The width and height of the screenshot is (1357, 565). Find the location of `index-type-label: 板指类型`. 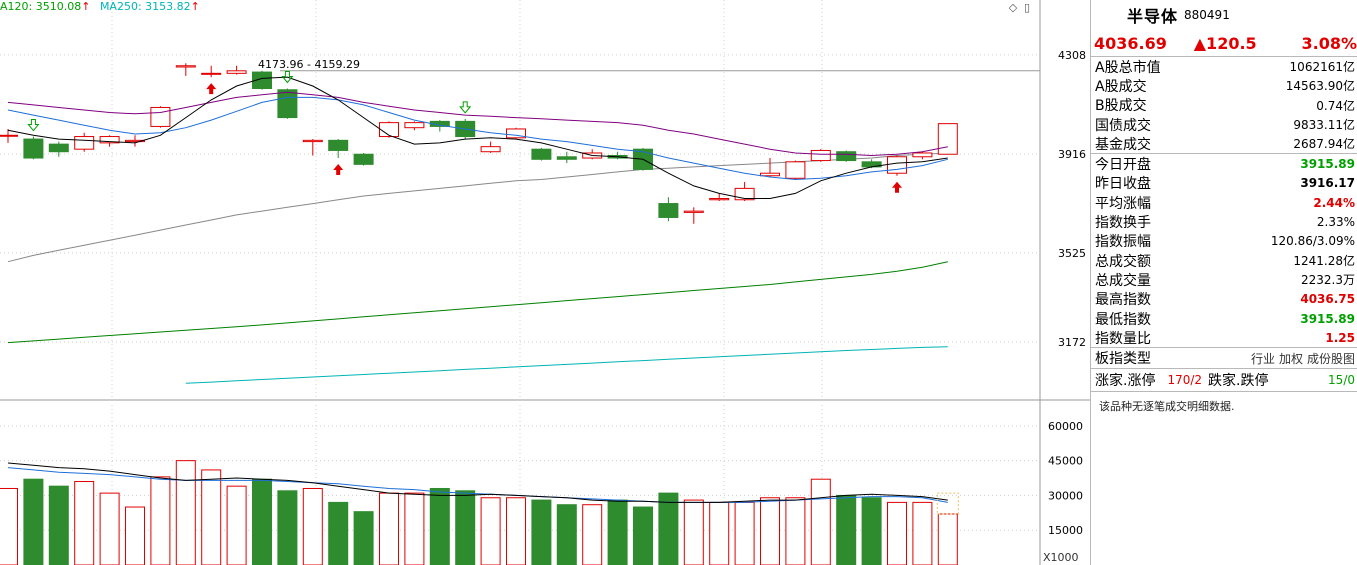

index-type-label: 板指类型 is located at coordinates (1123, 359).